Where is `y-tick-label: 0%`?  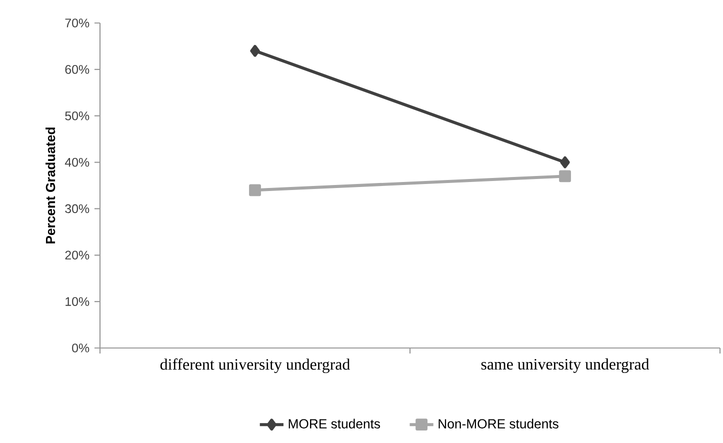
y-tick-label: 0% is located at coordinates (81, 348).